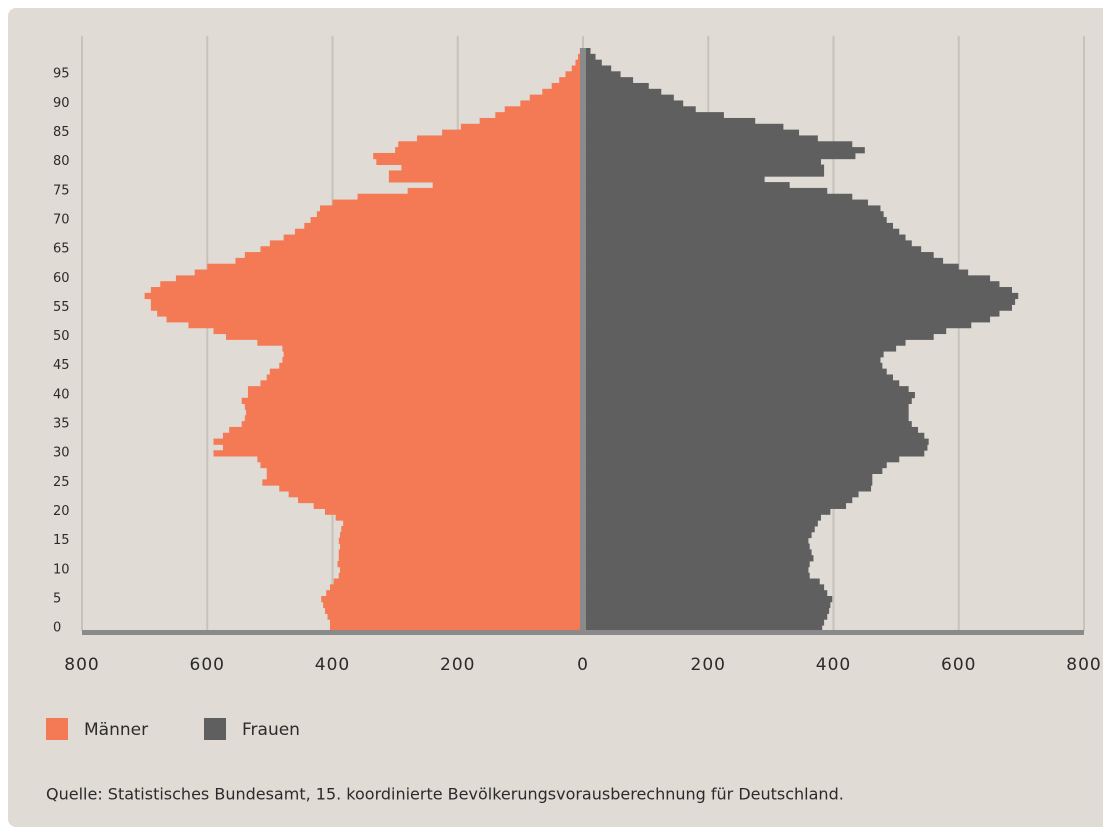 Image resolution: width=1103 pixels, height=827 pixels. Describe the element at coordinates (61, 307) in the screenshot. I see `y-tick-label: 55` at that location.